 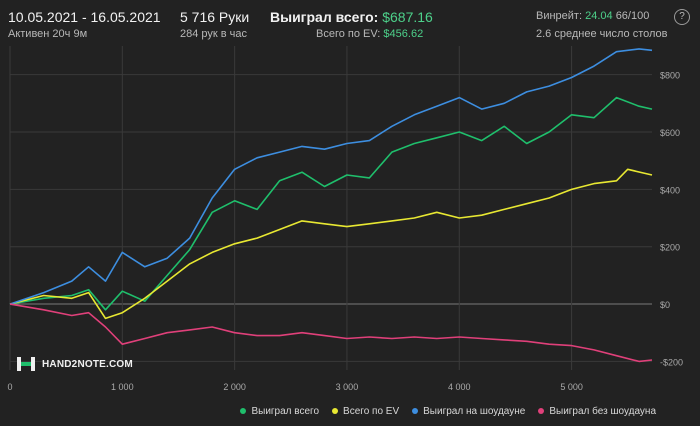 I want to click on x-tick-label: 4 000, so click(x=459, y=387).